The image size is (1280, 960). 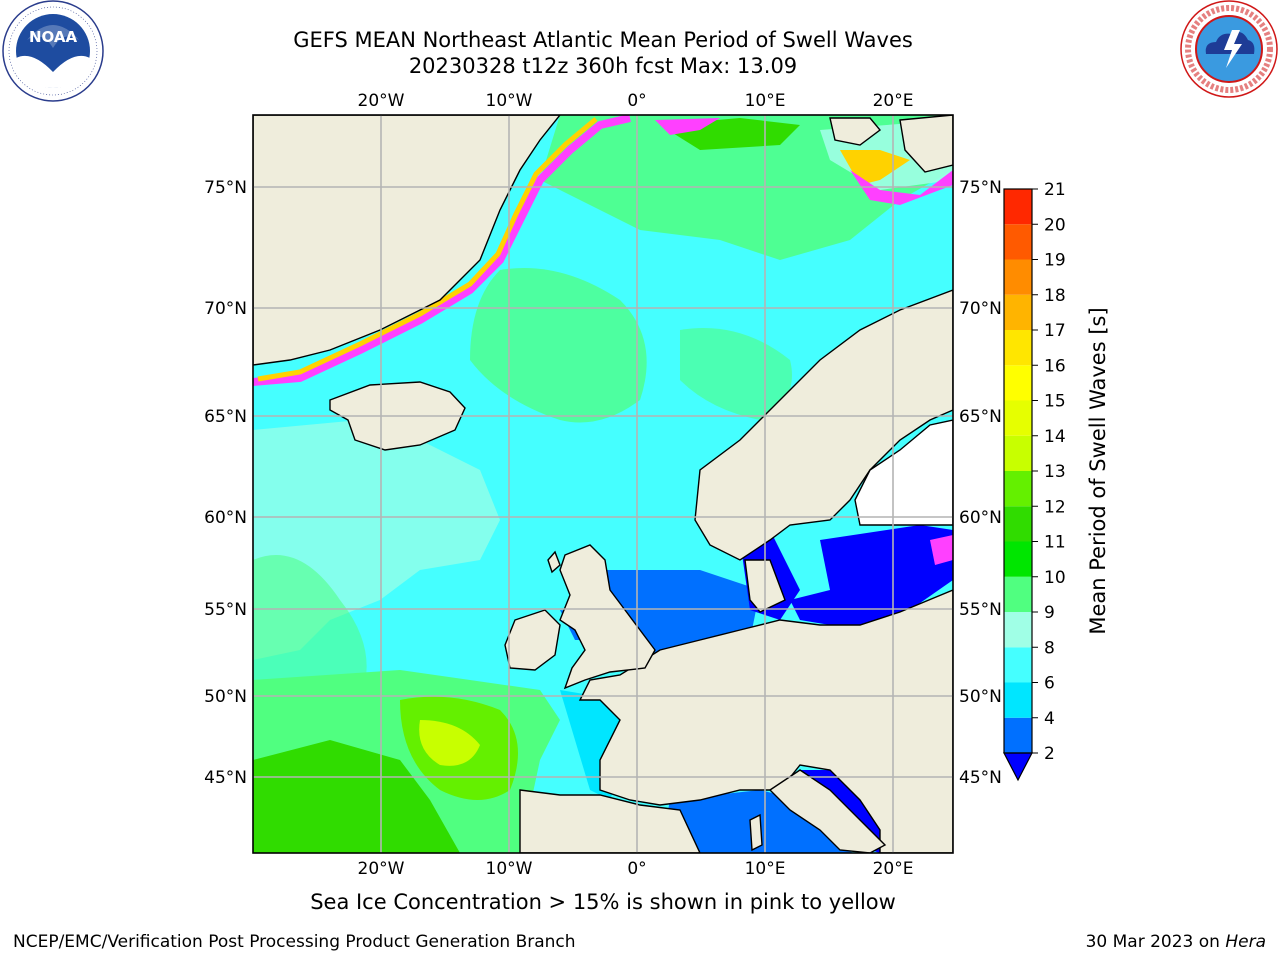 What do you see at coordinates (1055, 437) in the screenshot?
I see `colorbar-tick-label: 14` at bounding box center [1055, 437].